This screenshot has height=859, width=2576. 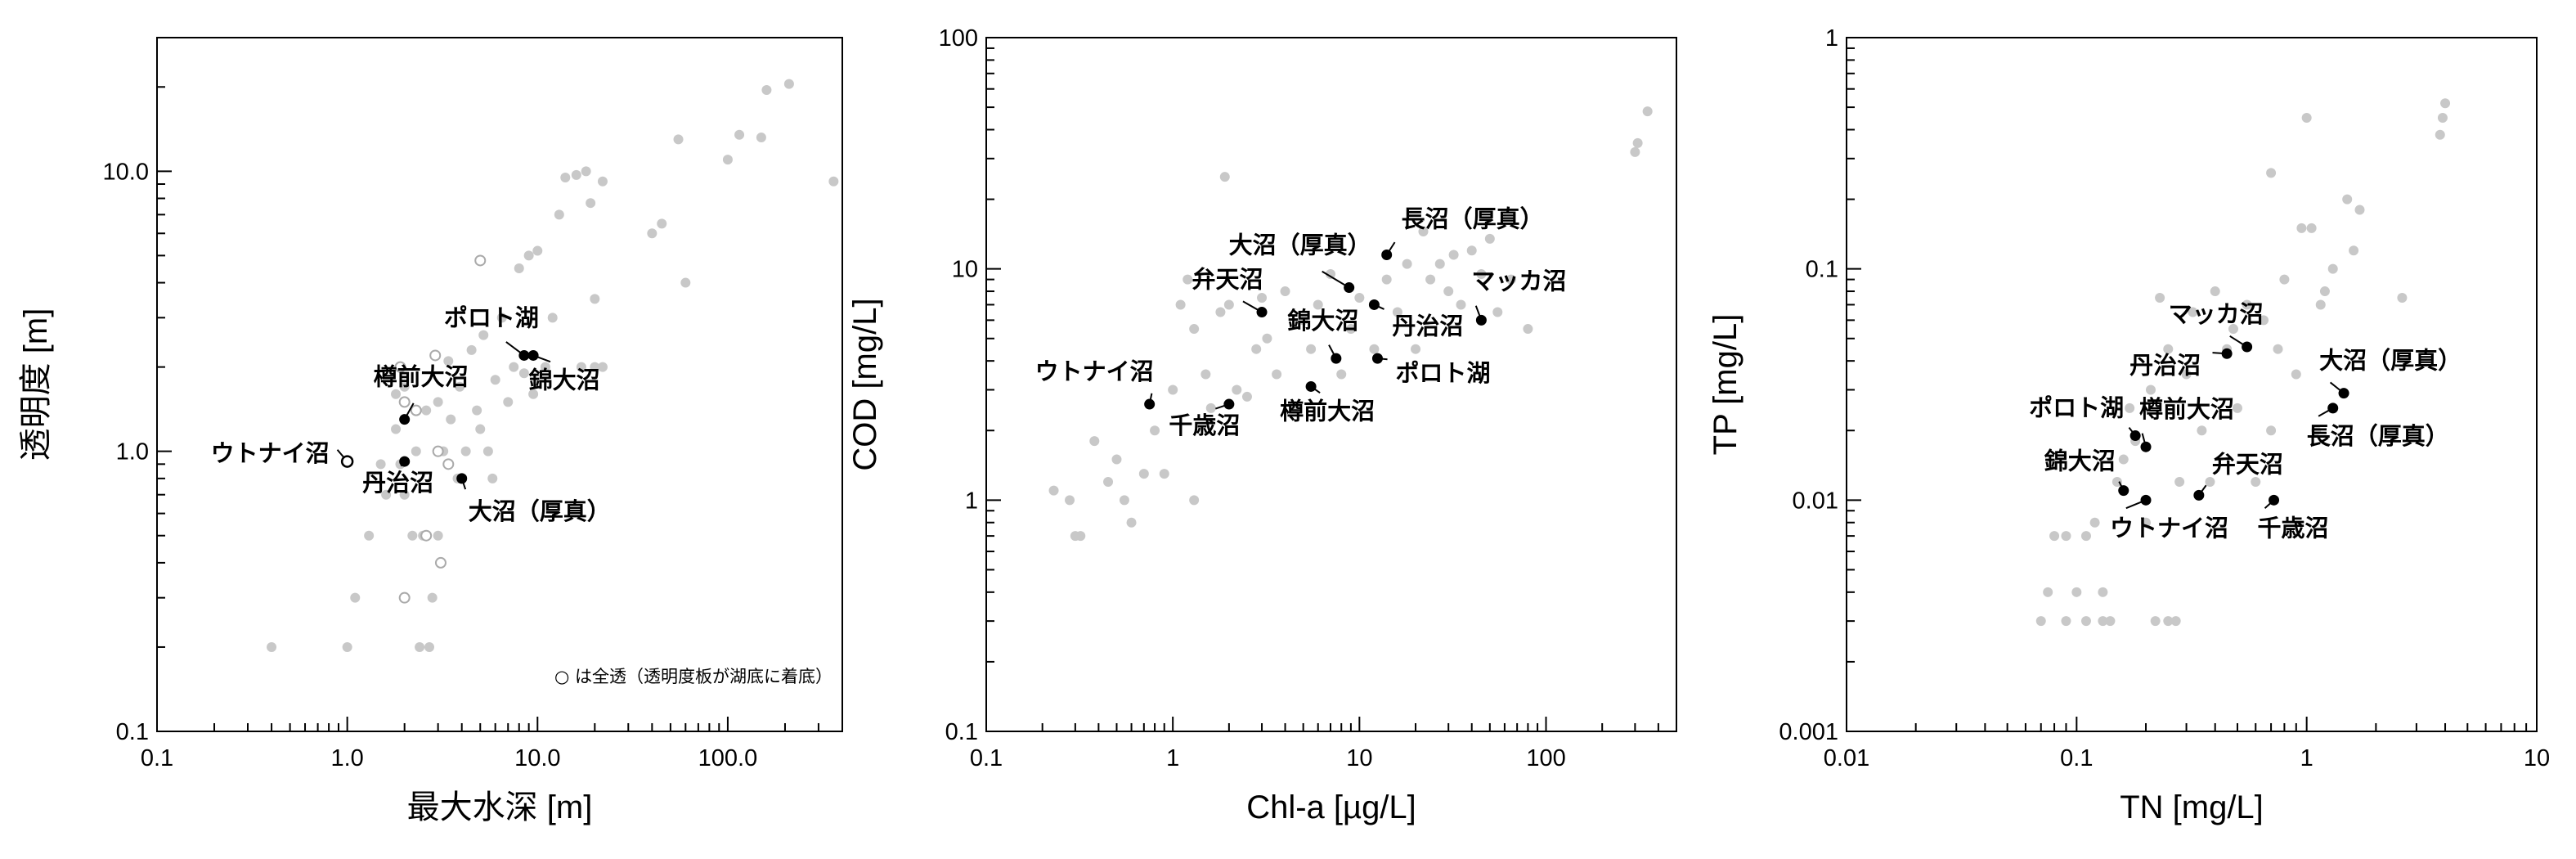 What do you see at coordinates (1387, 255) in the screenshot?
I see `highlight-point-naganuma-atsuma` at bounding box center [1387, 255].